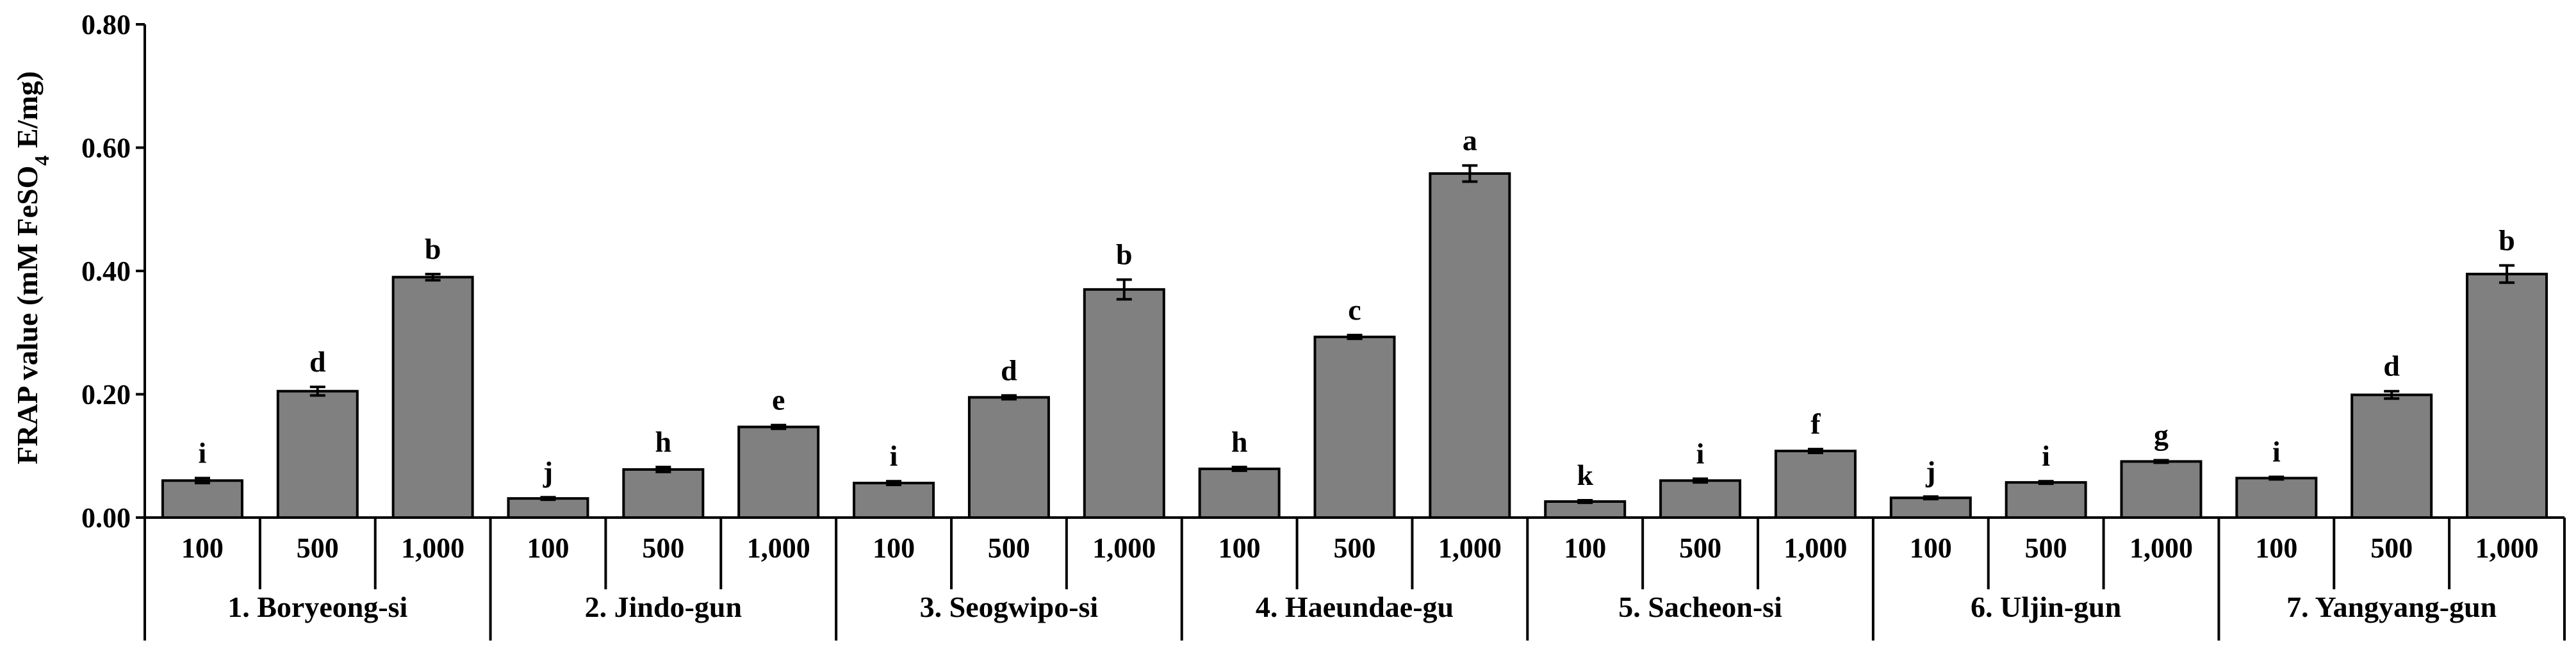  I want to click on y-axis-label: FRAP value (mM FeSO4 E/mg), so click(32, 267).